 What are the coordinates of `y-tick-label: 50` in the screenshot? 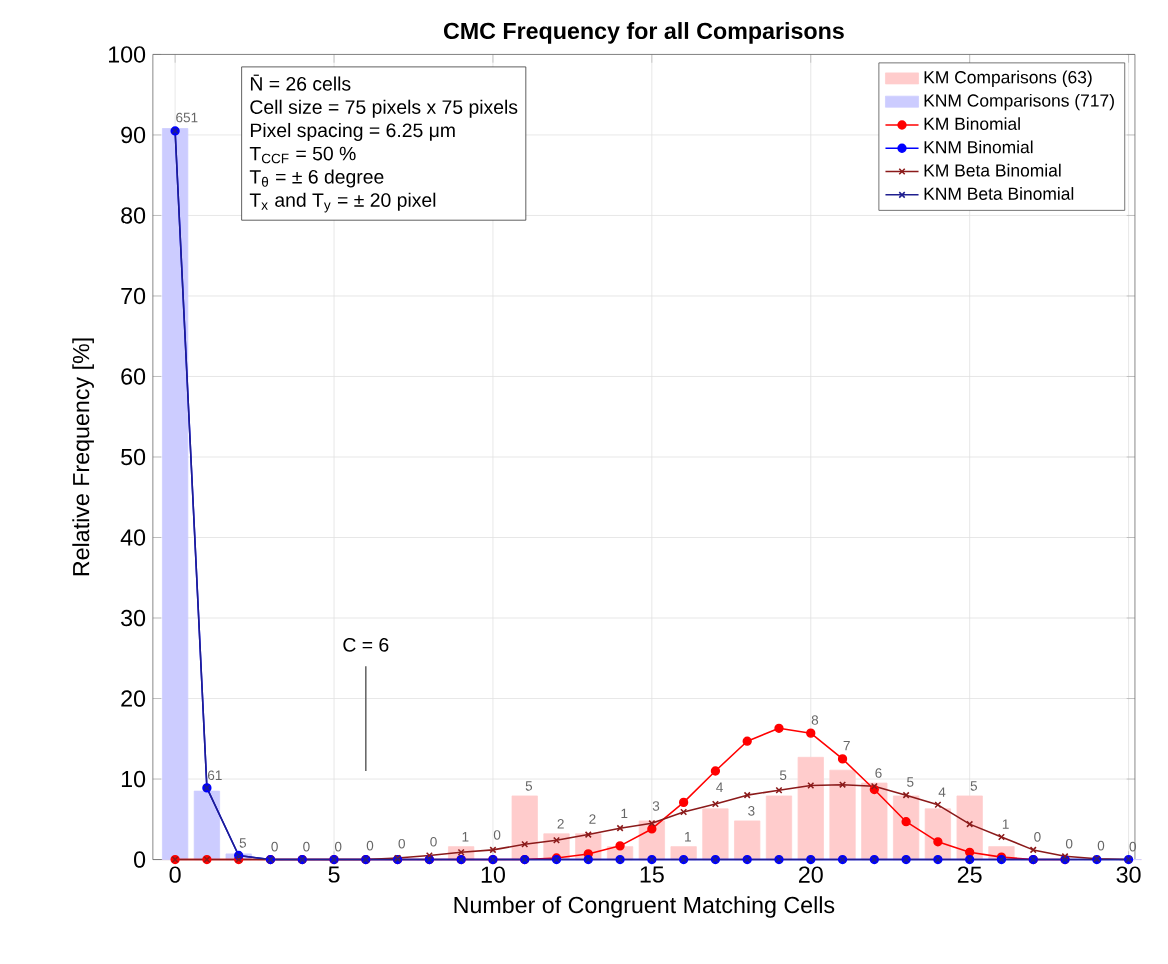 It's located at (133, 456).